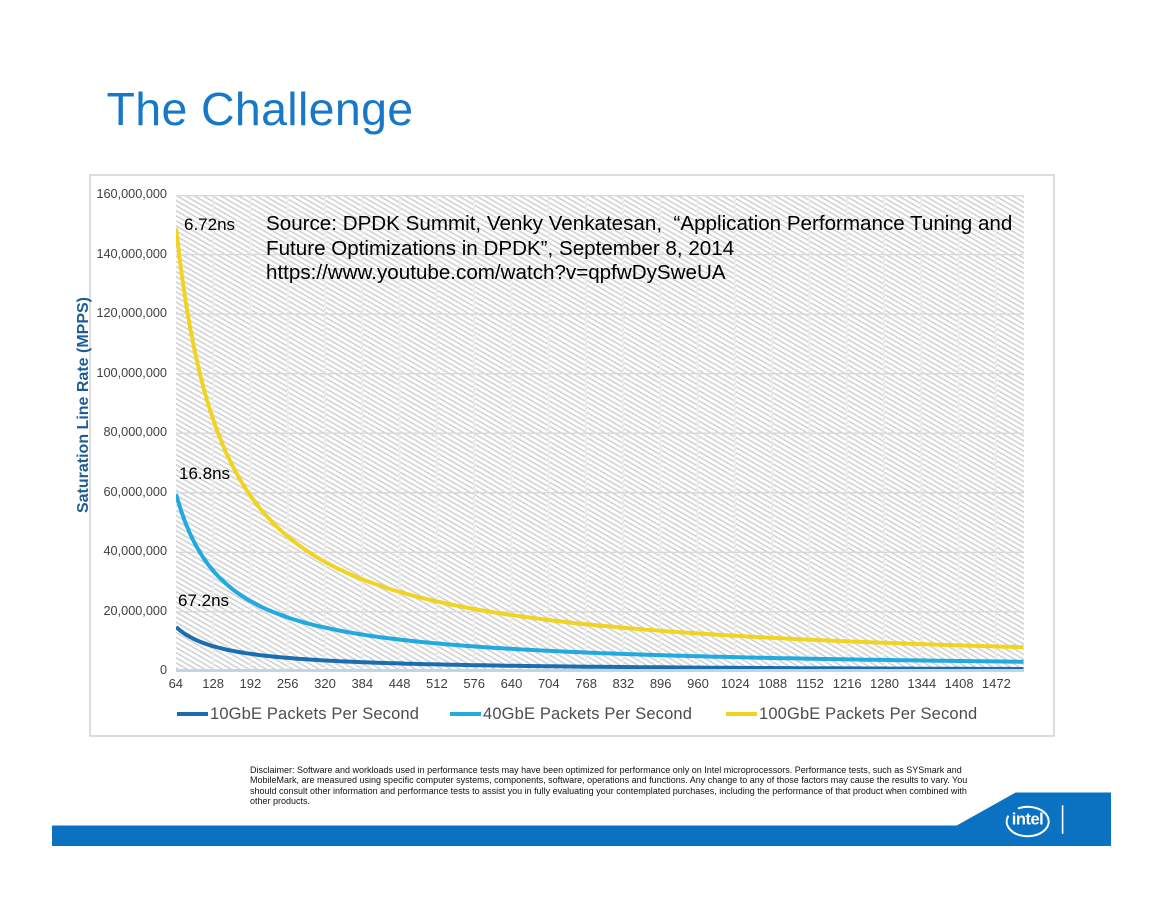  What do you see at coordinates (1027, 820) in the screenshot?
I see `svg-text: intel` at bounding box center [1027, 820].